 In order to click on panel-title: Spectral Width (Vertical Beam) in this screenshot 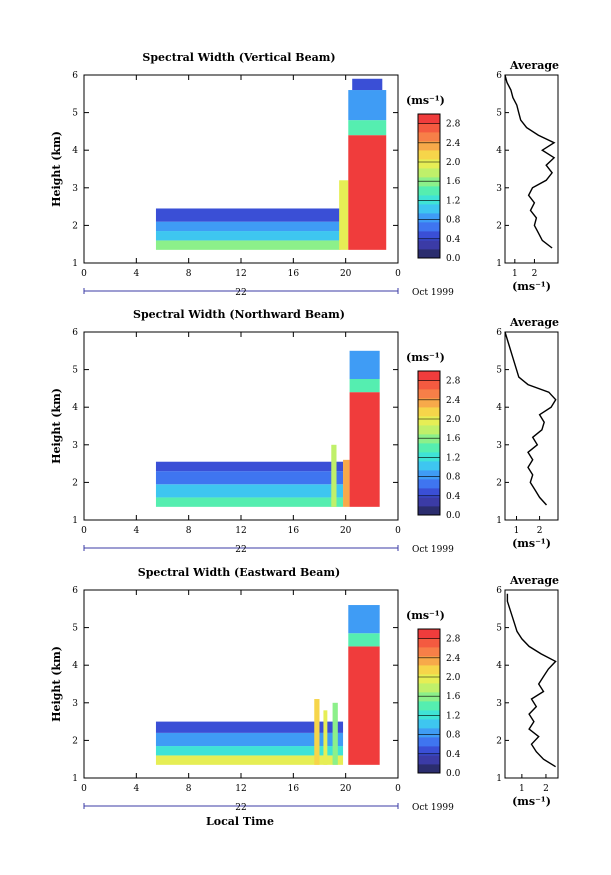, I will do `click(238, 57)`.